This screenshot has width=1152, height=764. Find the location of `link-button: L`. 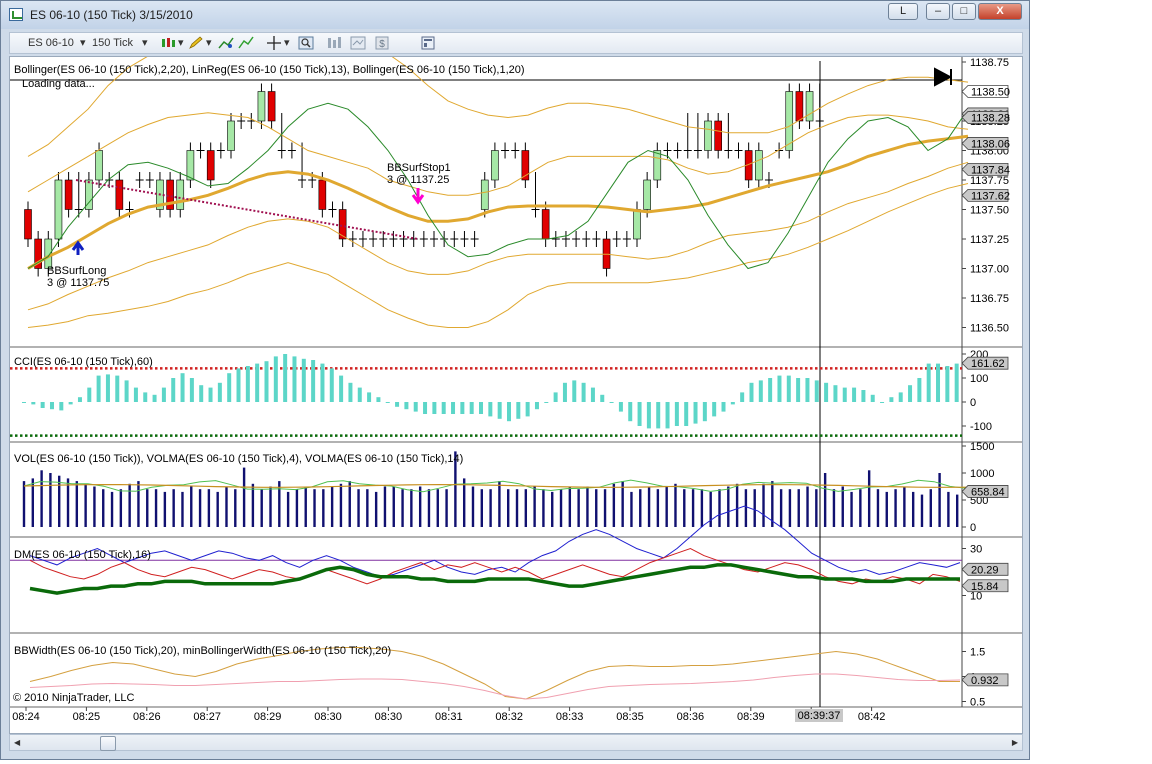

link-button: L is located at coordinates (903, 11).